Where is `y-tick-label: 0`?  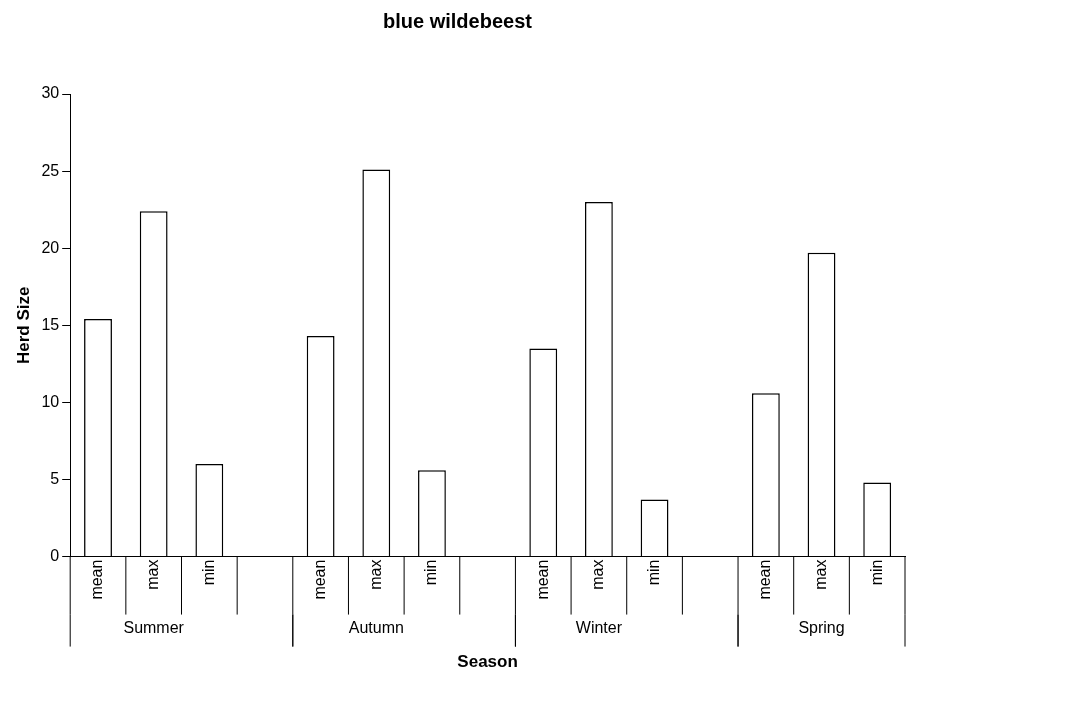
y-tick-label: 0 is located at coordinates (55, 555).